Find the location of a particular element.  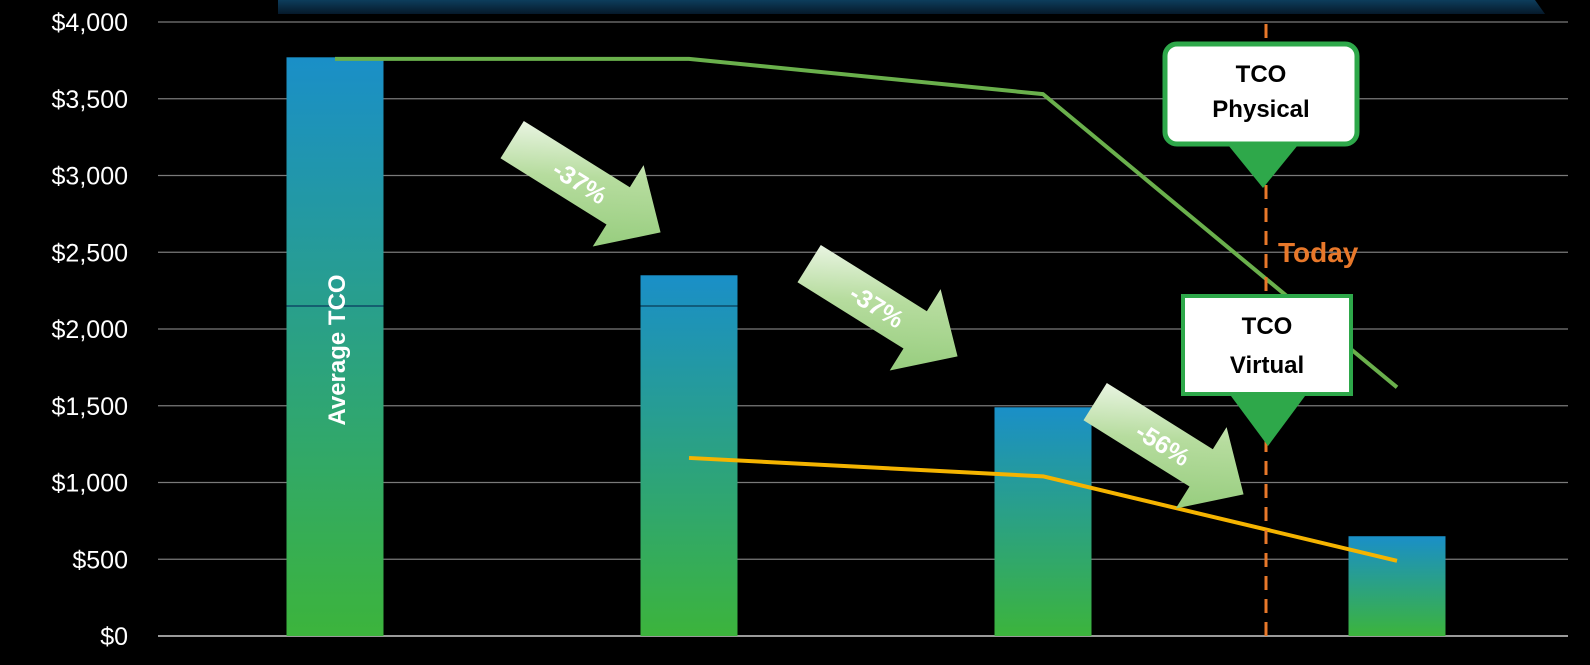

y-tick-label: $0 is located at coordinates (114, 637).